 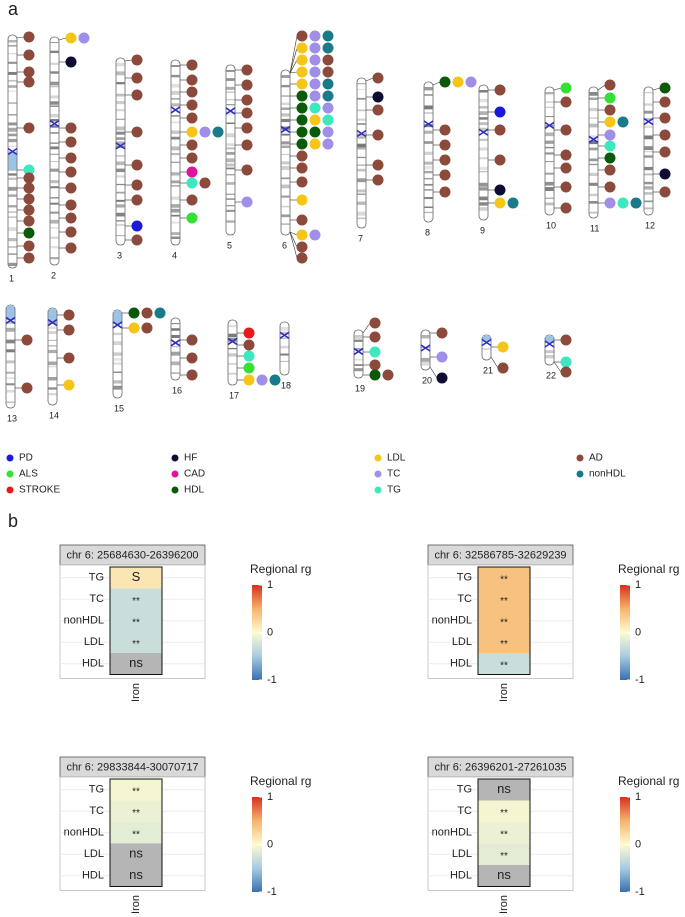 I want to click on chromosome-label: 1, so click(x=11, y=278).